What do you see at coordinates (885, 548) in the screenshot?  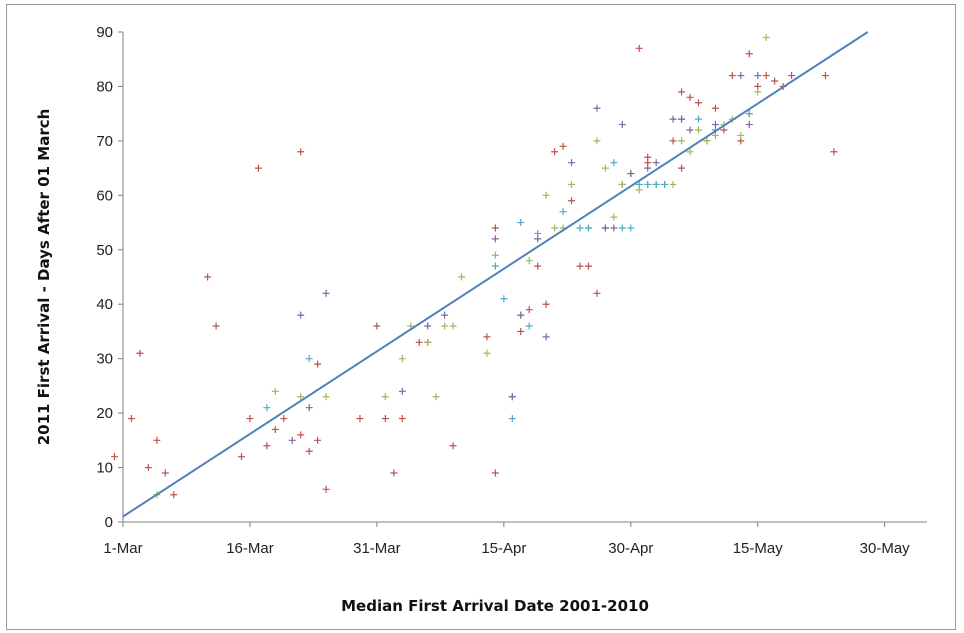 I see `x-tick-label: 30-May` at bounding box center [885, 548].